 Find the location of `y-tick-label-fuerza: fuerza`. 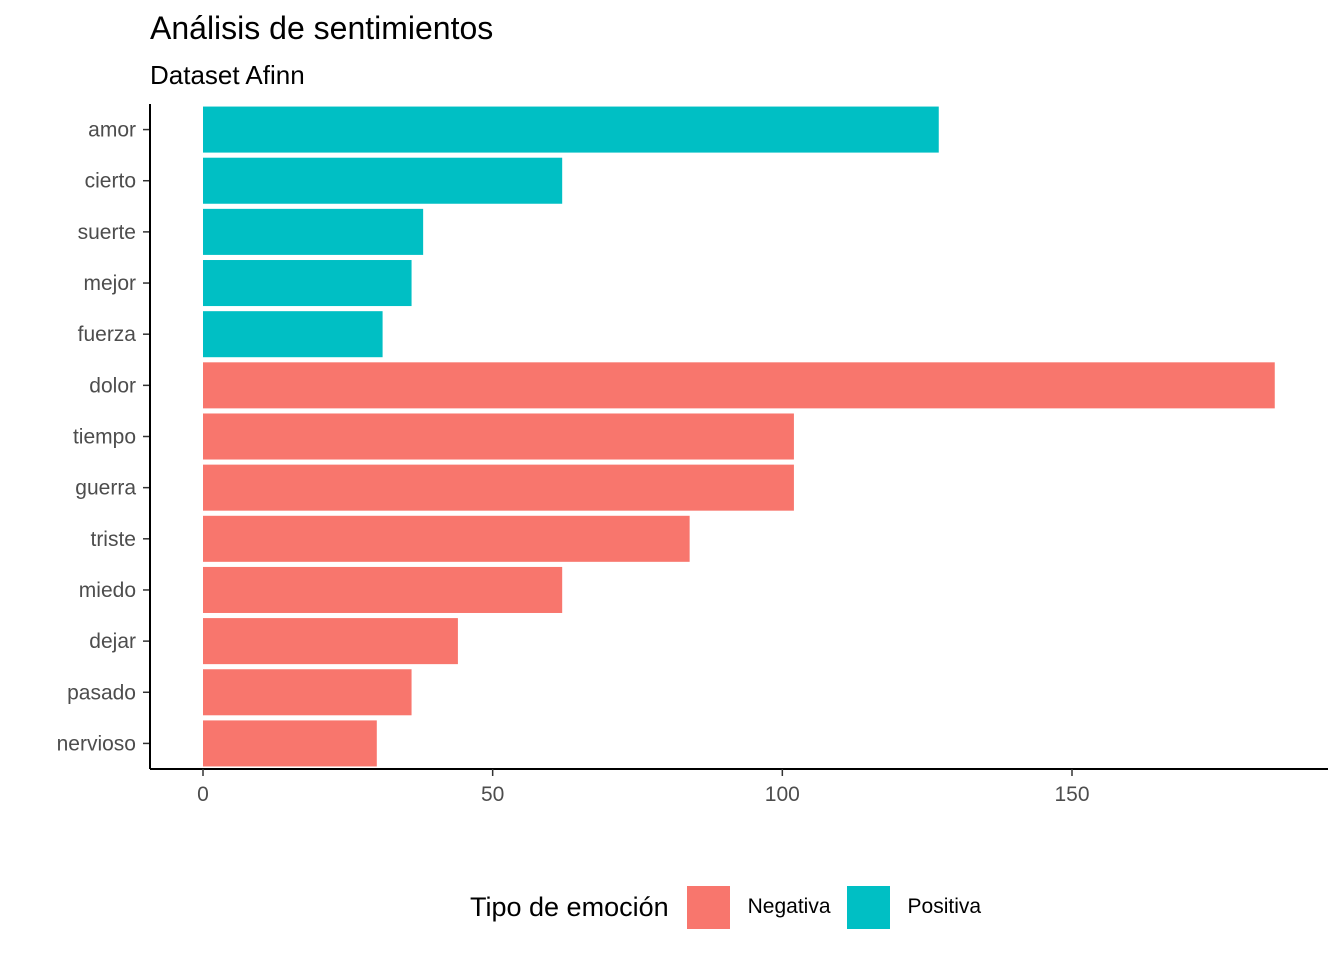

y-tick-label-fuerza: fuerza is located at coordinates (107, 334).